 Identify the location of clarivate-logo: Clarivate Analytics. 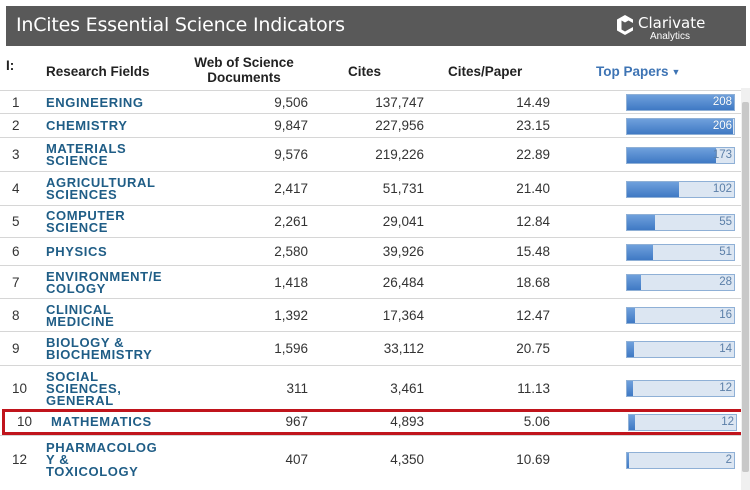
(672, 27).